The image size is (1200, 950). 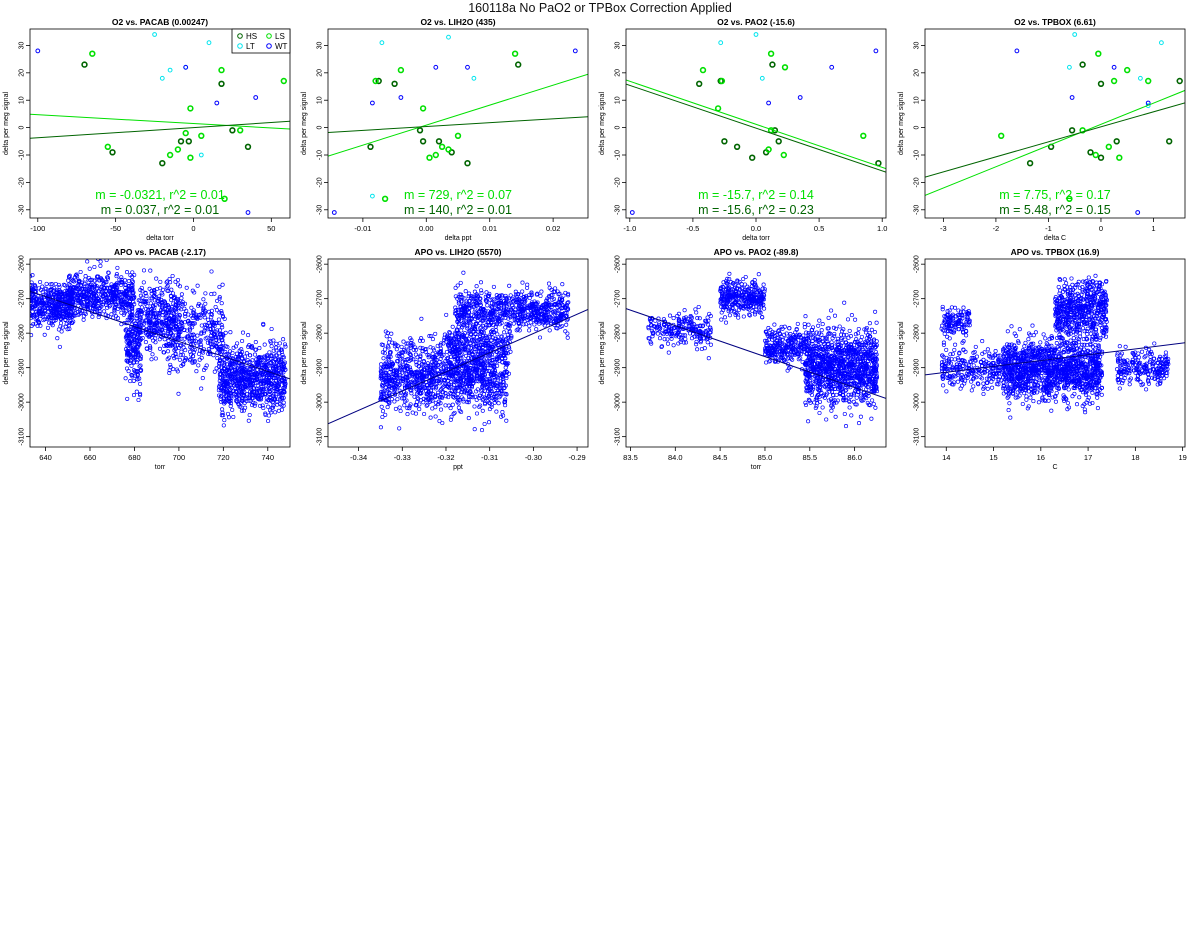 What do you see at coordinates (22, 402) in the screenshot?
I see `y-tick-label: -3000` at bounding box center [22, 402].